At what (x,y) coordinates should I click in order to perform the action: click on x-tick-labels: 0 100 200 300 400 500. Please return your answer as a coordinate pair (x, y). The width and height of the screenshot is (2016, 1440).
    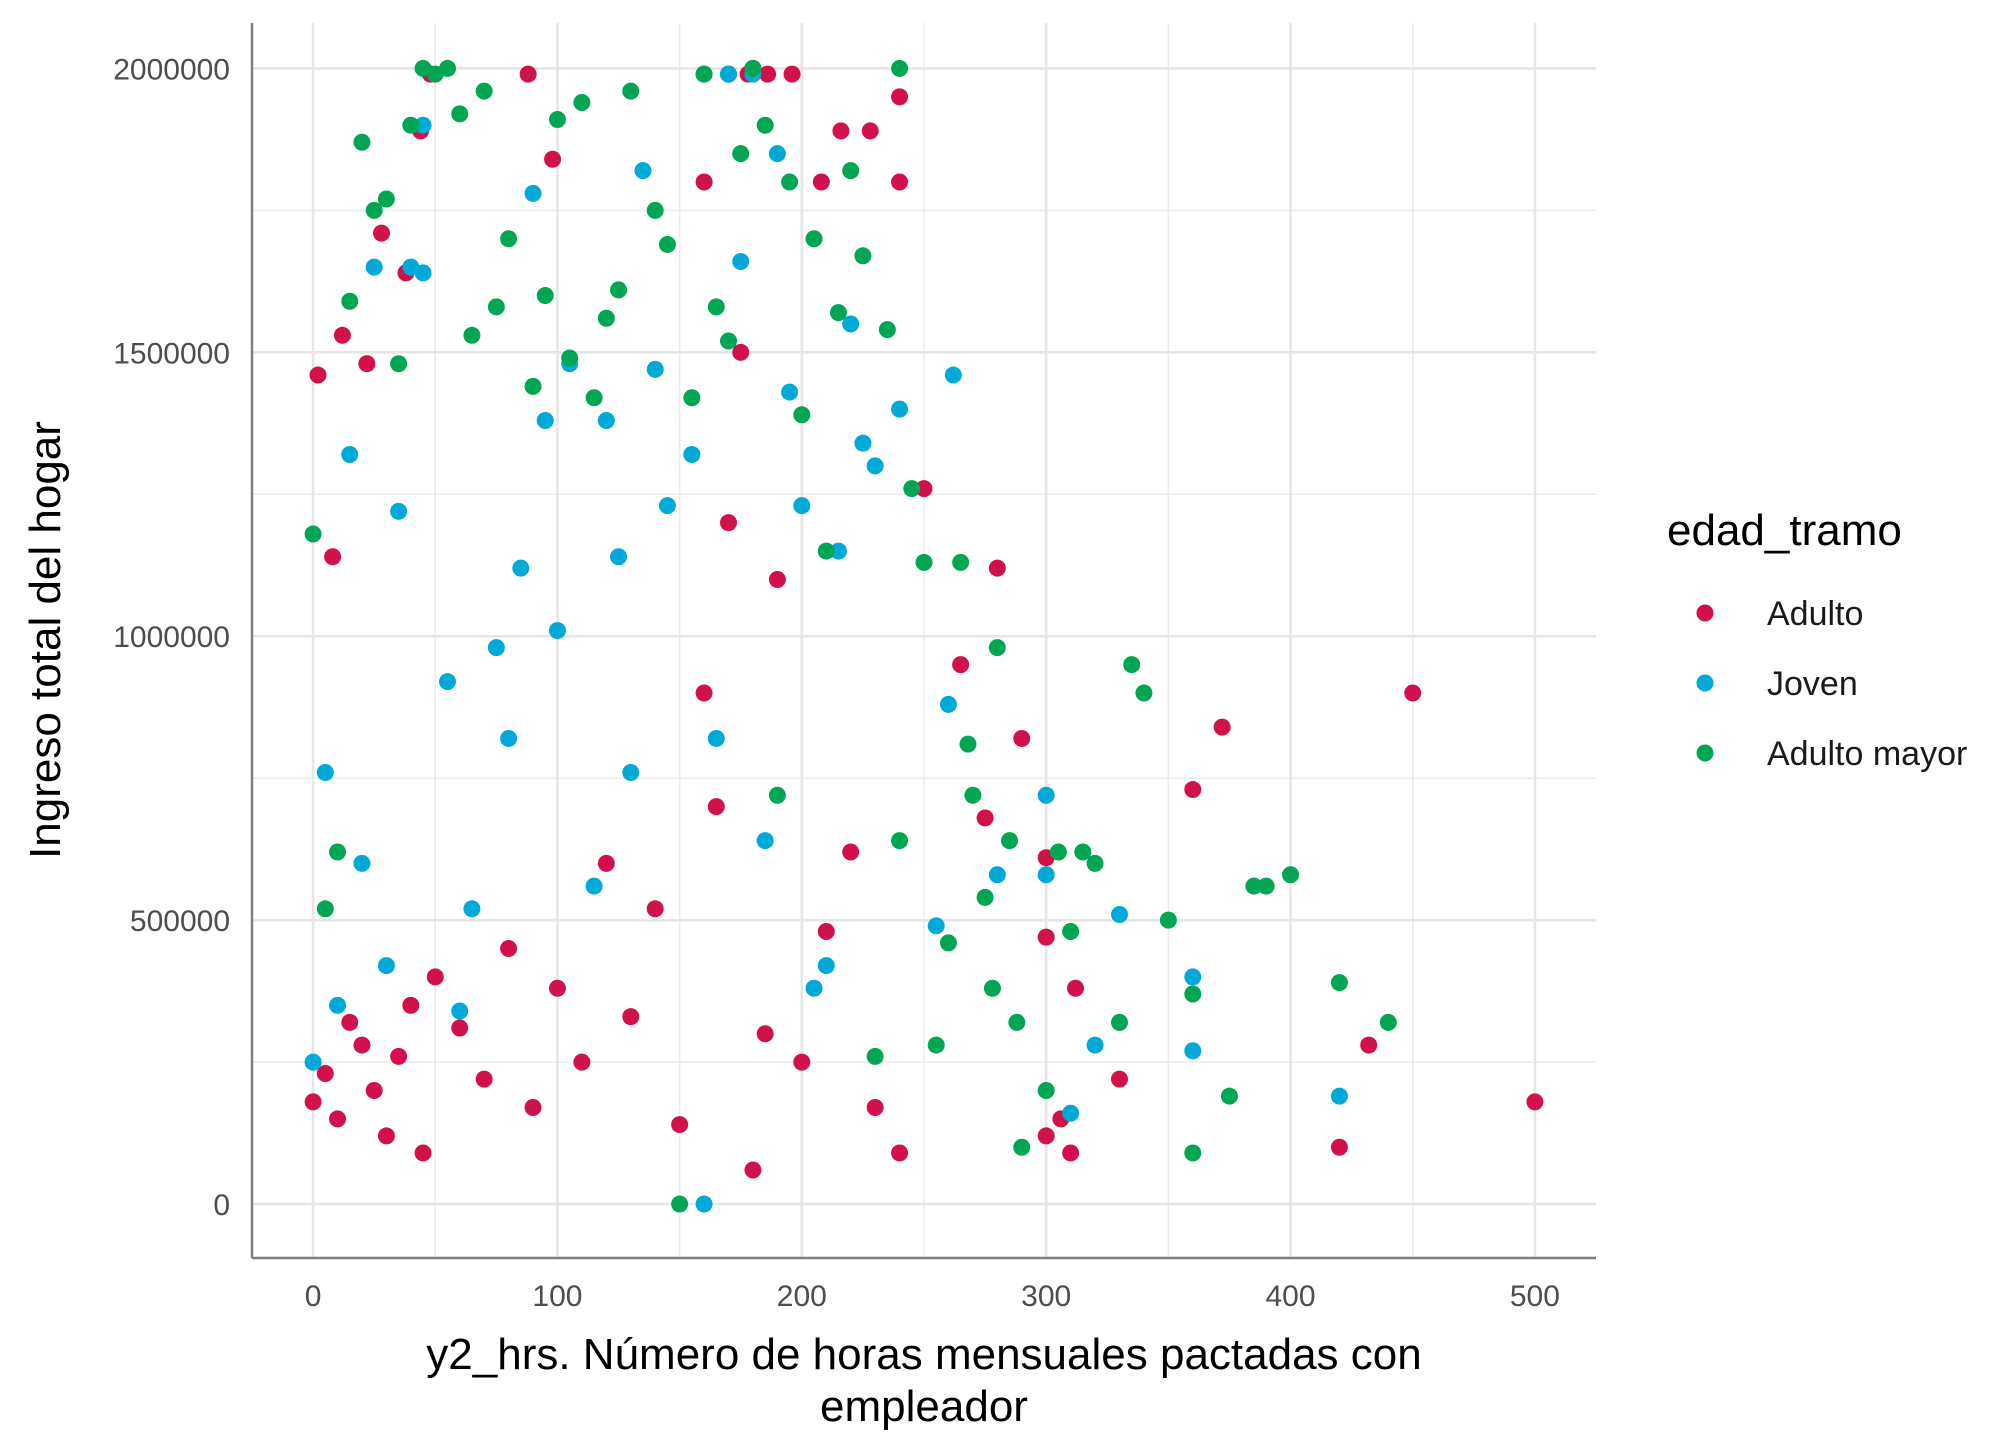
    Looking at the image, I should click on (932, 1296).